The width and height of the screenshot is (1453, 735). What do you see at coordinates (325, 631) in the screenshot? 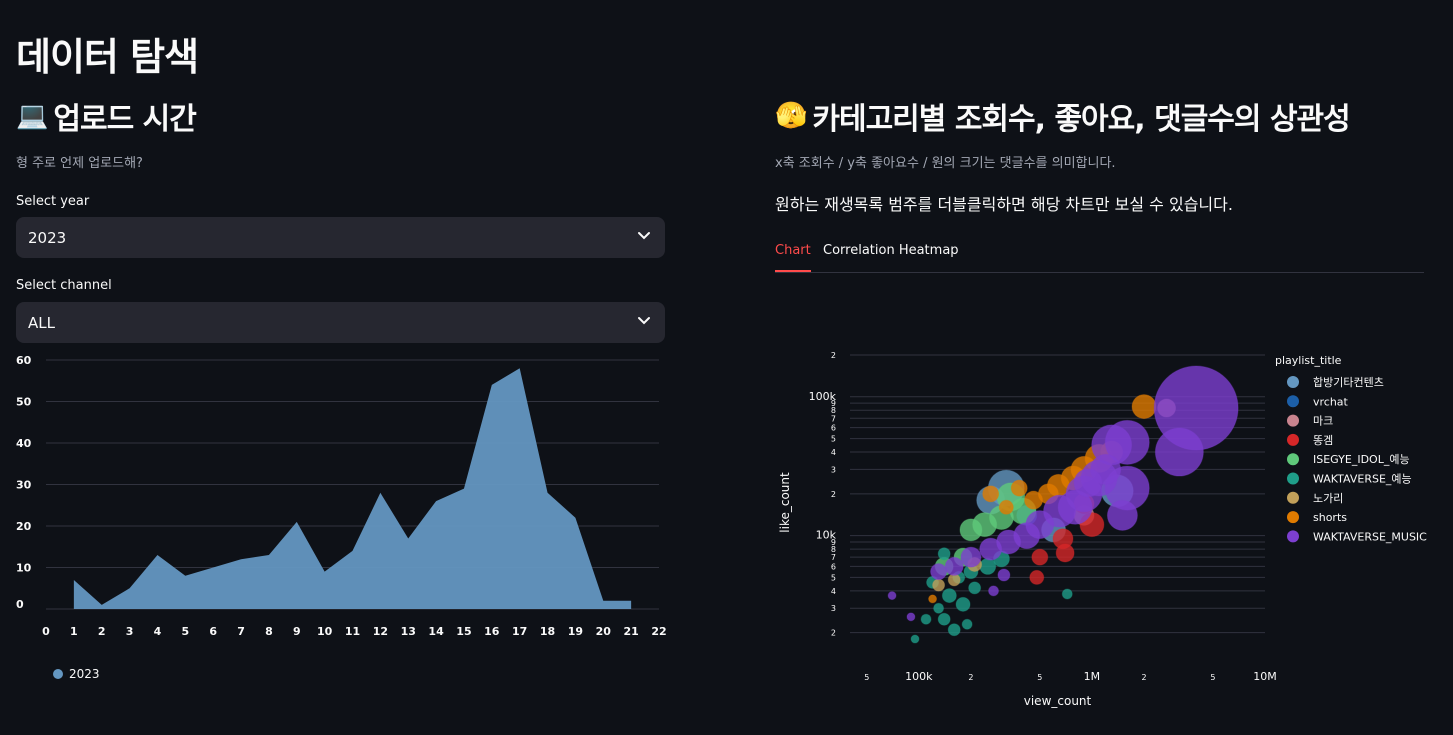
I see `x-tick-label: 10` at bounding box center [325, 631].